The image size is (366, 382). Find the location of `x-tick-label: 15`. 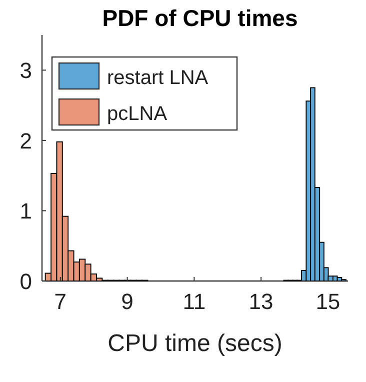

x-tick-label: 15 is located at coordinates (328, 301).